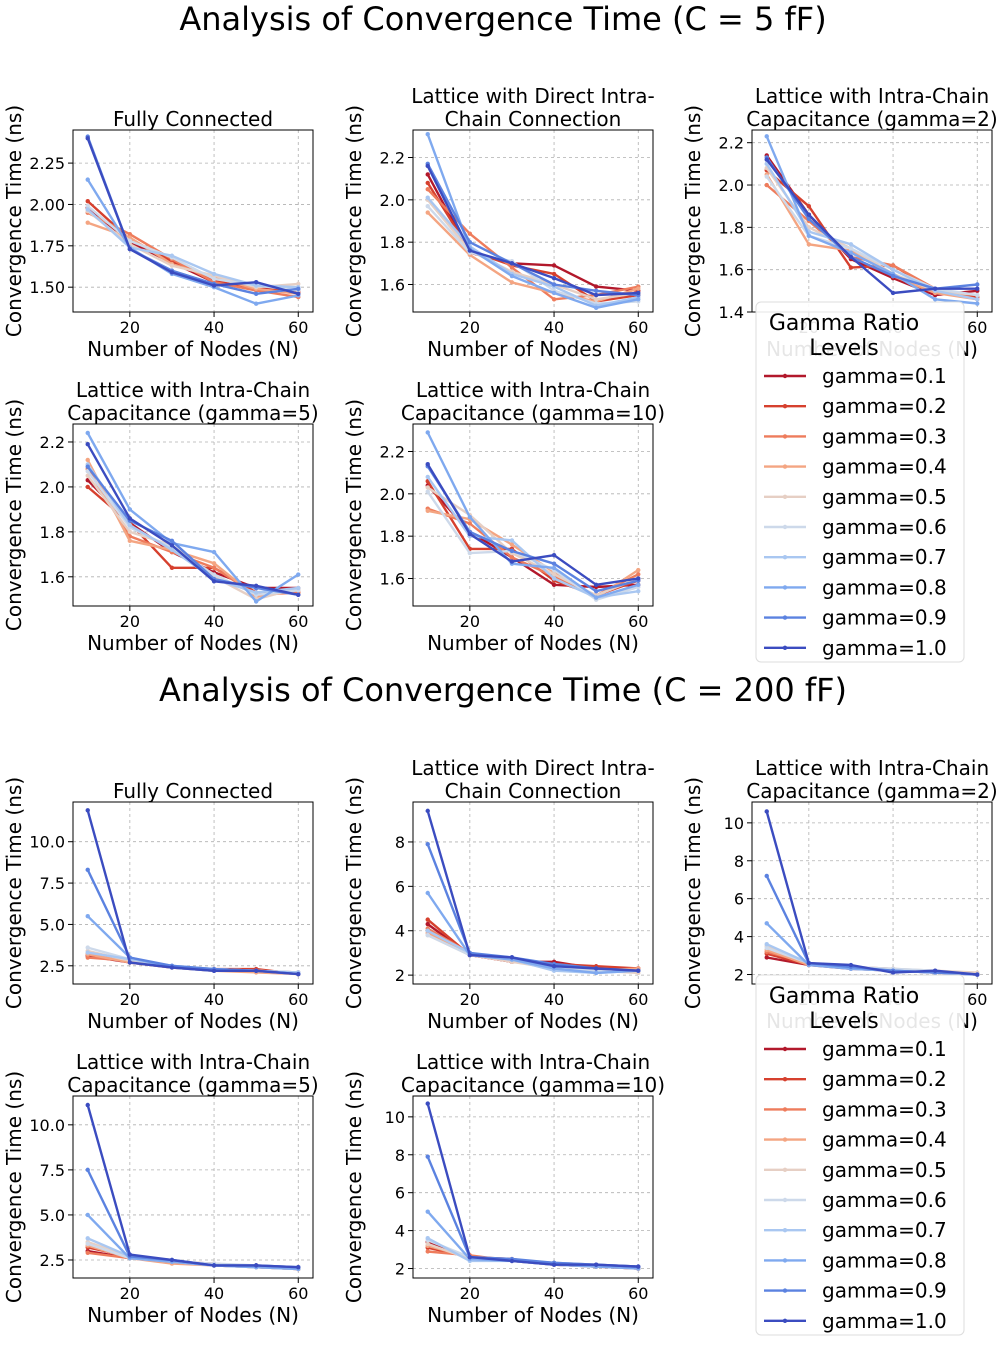  I want to click on chart-title: Fully Connected, so click(193, 119).